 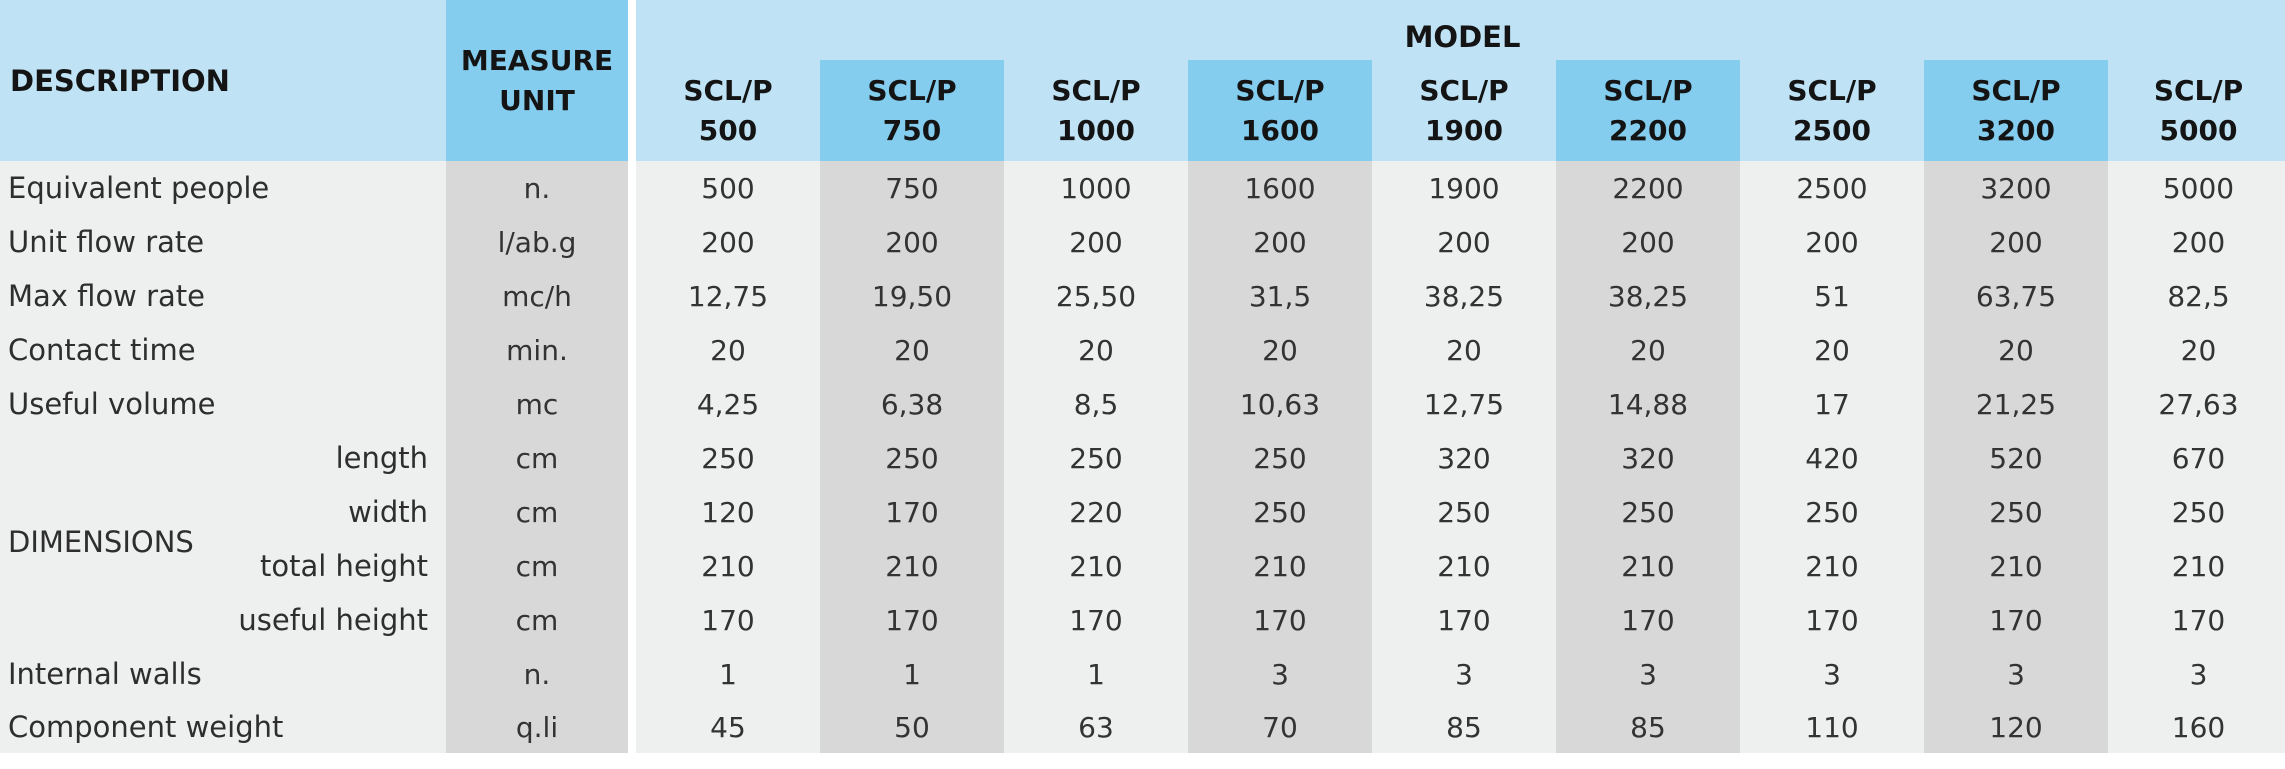 What do you see at coordinates (2198, 130) in the screenshot?
I see `model-header-line2: 5000` at bounding box center [2198, 130].